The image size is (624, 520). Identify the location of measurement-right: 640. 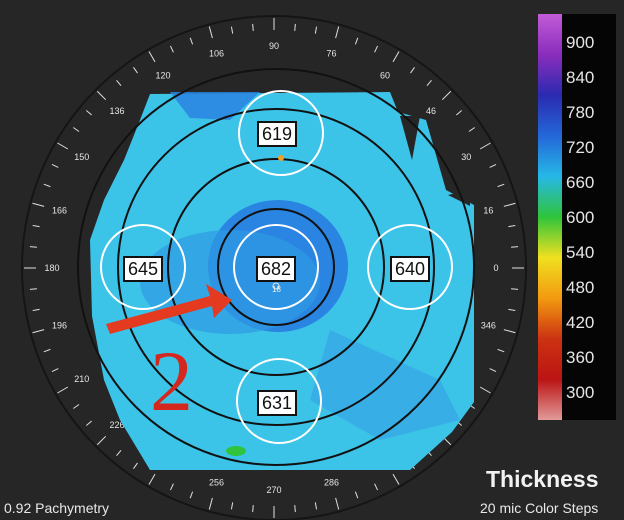
(410, 269).